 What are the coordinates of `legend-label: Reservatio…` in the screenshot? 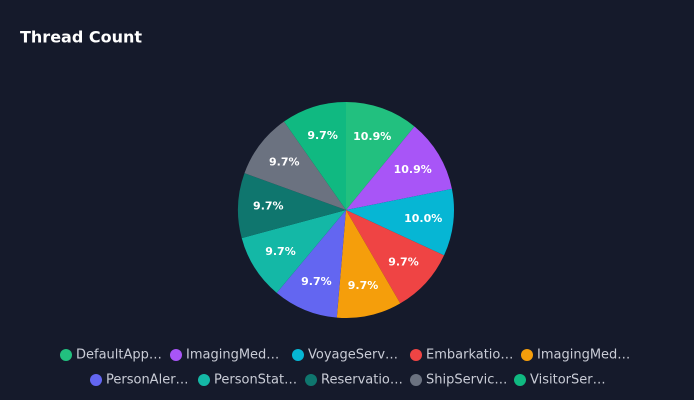 It's located at (362, 380).